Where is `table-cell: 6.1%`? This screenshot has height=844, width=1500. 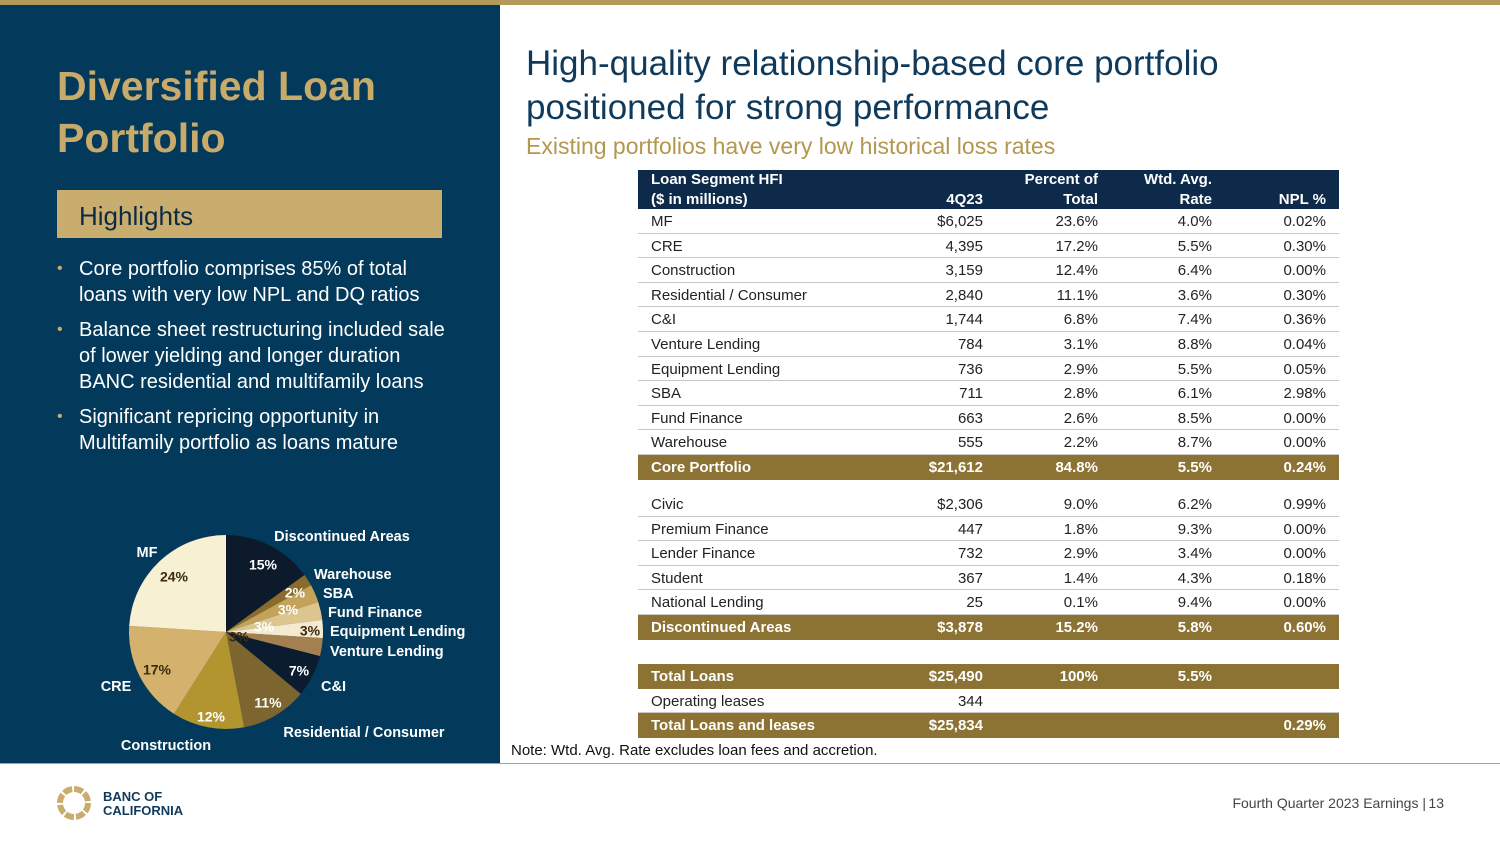 table-cell: 6.1% is located at coordinates (1194, 394).